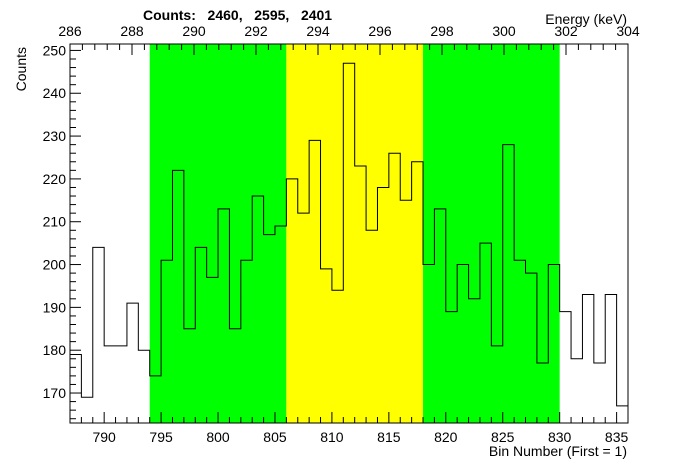 This screenshot has width=696, height=472. Describe the element at coordinates (132, 31) in the screenshot. I see `x2-tick-label: 288` at that location.